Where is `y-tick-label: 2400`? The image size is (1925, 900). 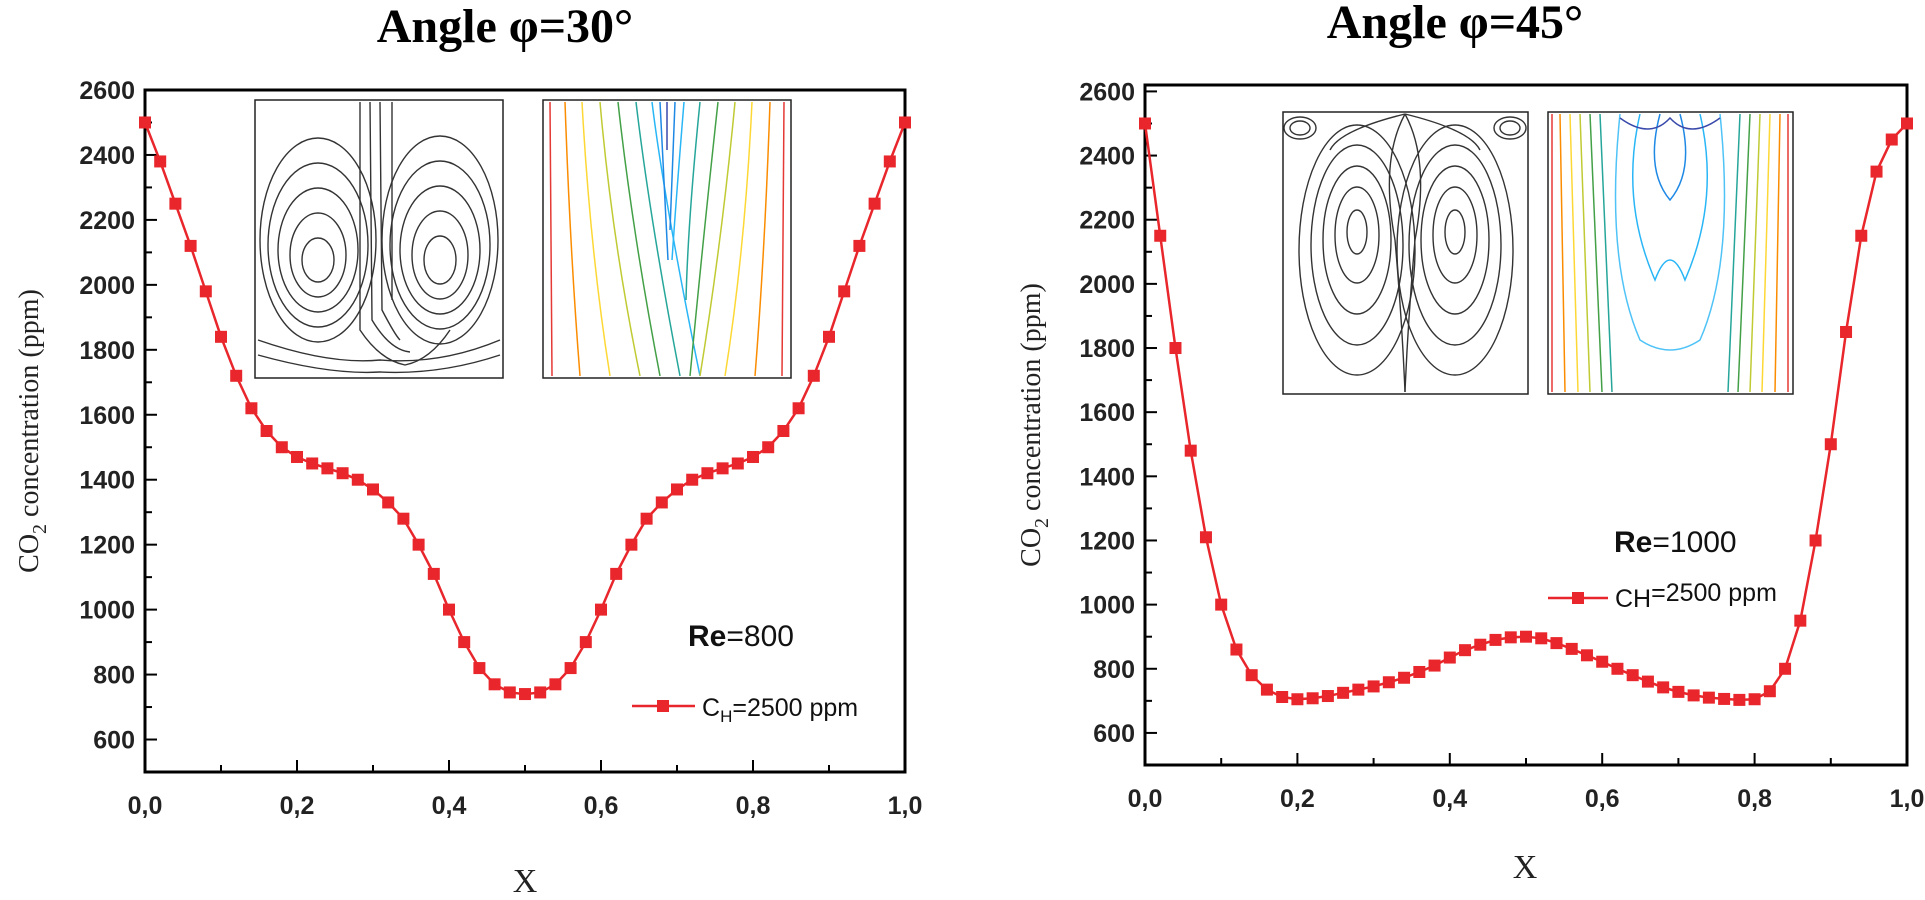 y-tick-label: 2400 is located at coordinates (1107, 157).